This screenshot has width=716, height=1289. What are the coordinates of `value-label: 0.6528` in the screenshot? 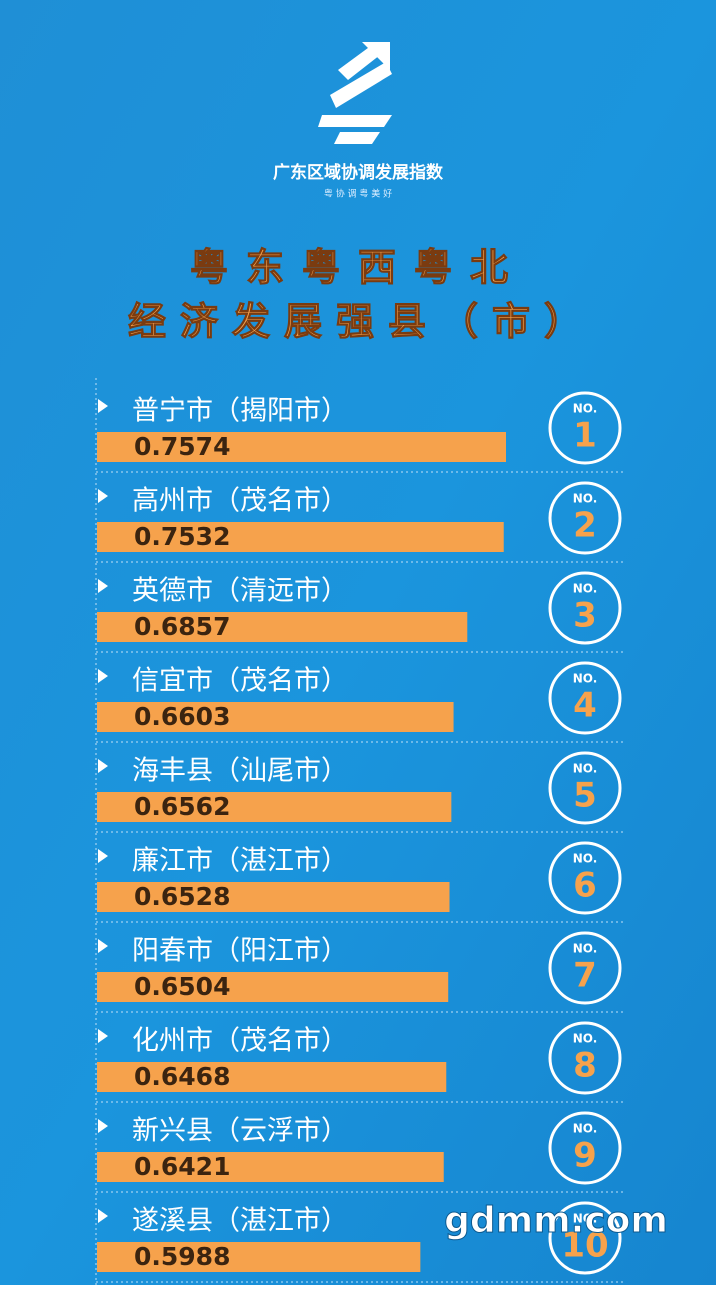 It's located at (182, 896).